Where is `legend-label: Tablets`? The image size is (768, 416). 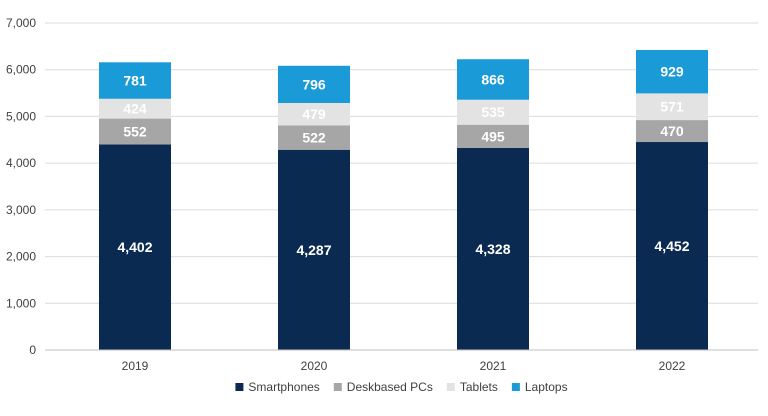 legend-label: Tablets is located at coordinates (479, 387).